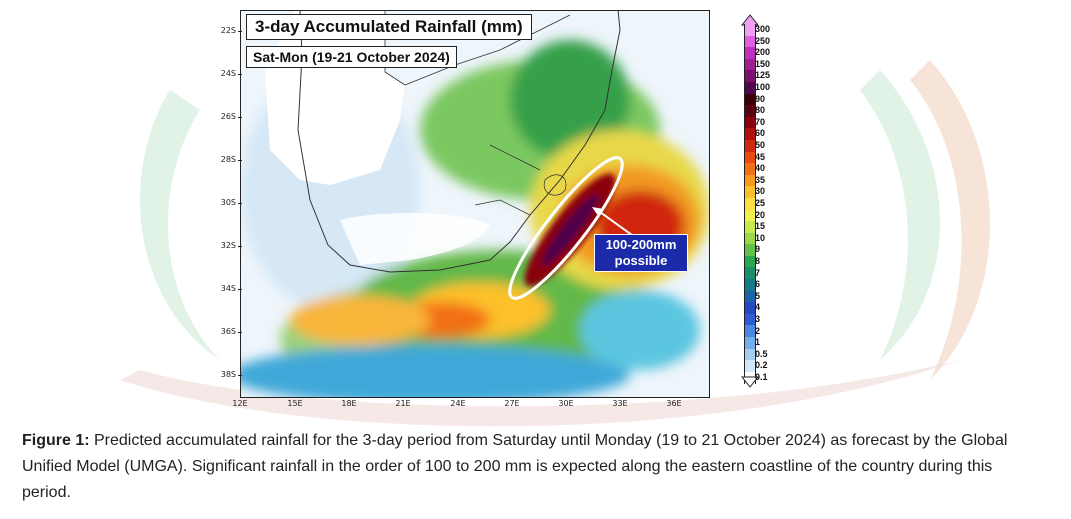 The height and width of the screenshot is (519, 1071). What do you see at coordinates (512, 403) in the screenshot?
I see `lon-tick-label: 27E` at bounding box center [512, 403].